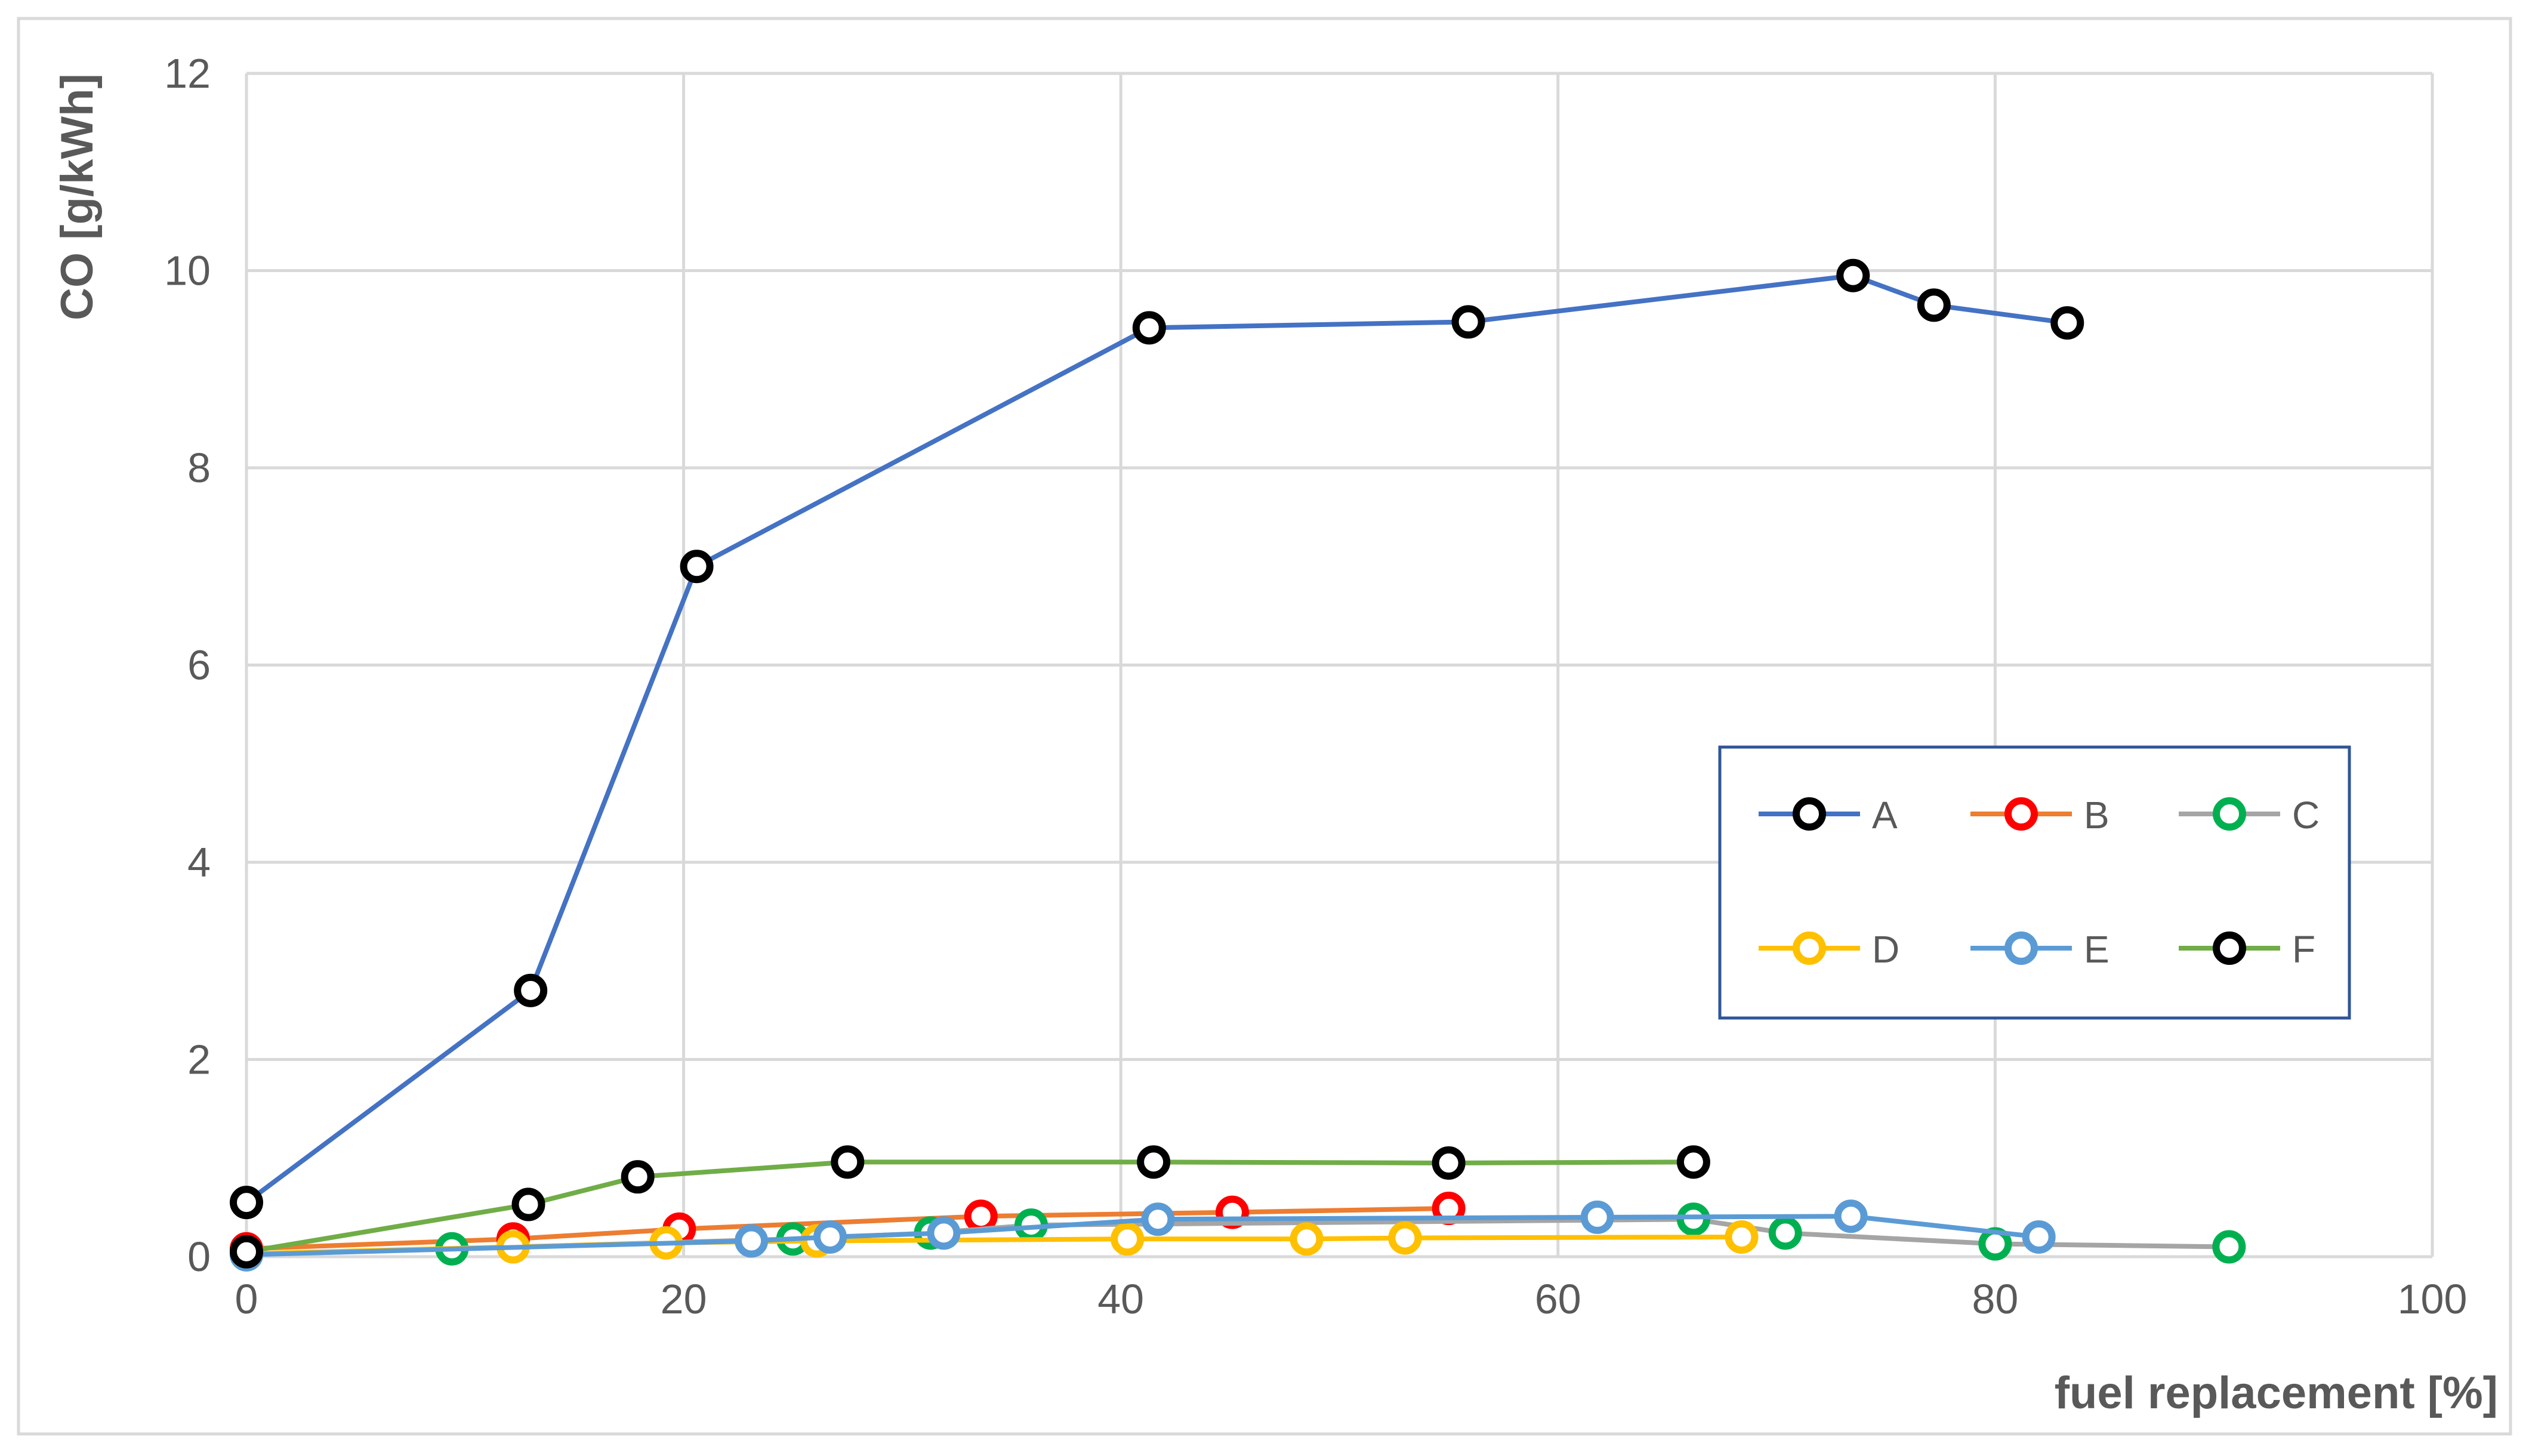 Image resolution: width=2529 pixels, height=1456 pixels. I want to click on legend: A B C D E F, so click(2034, 883).